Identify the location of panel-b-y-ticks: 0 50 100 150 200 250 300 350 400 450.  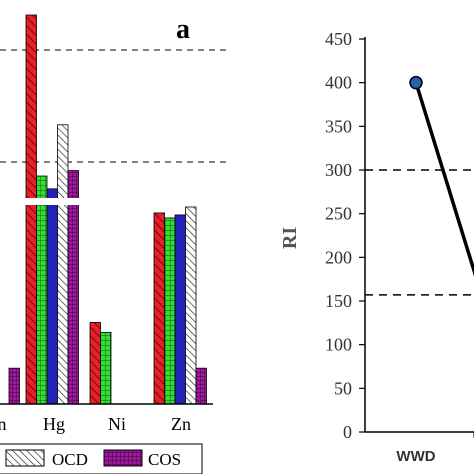
(345, 235).